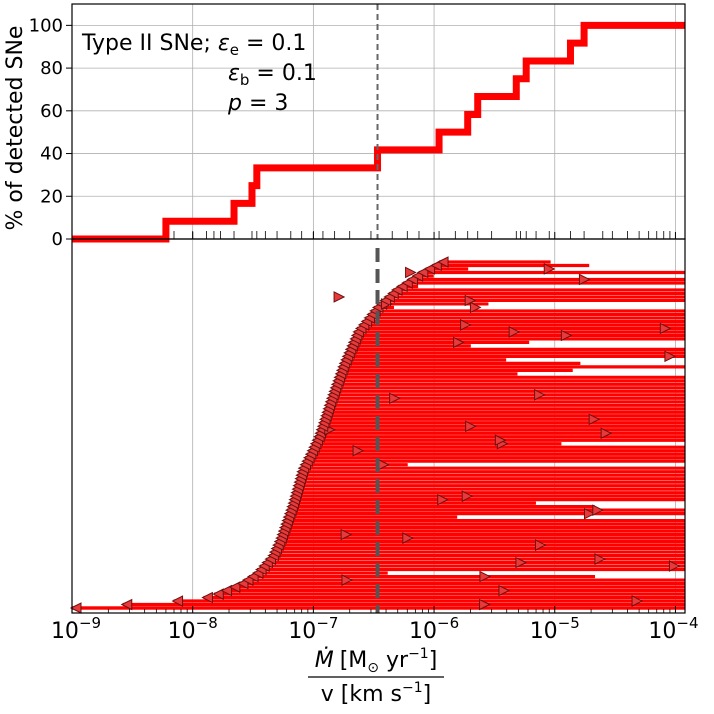 This screenshot has height=714, width=714. Describe the element at coordinates (51, 68) in the screenshot. I see `y-tick-label: 80` at that location.